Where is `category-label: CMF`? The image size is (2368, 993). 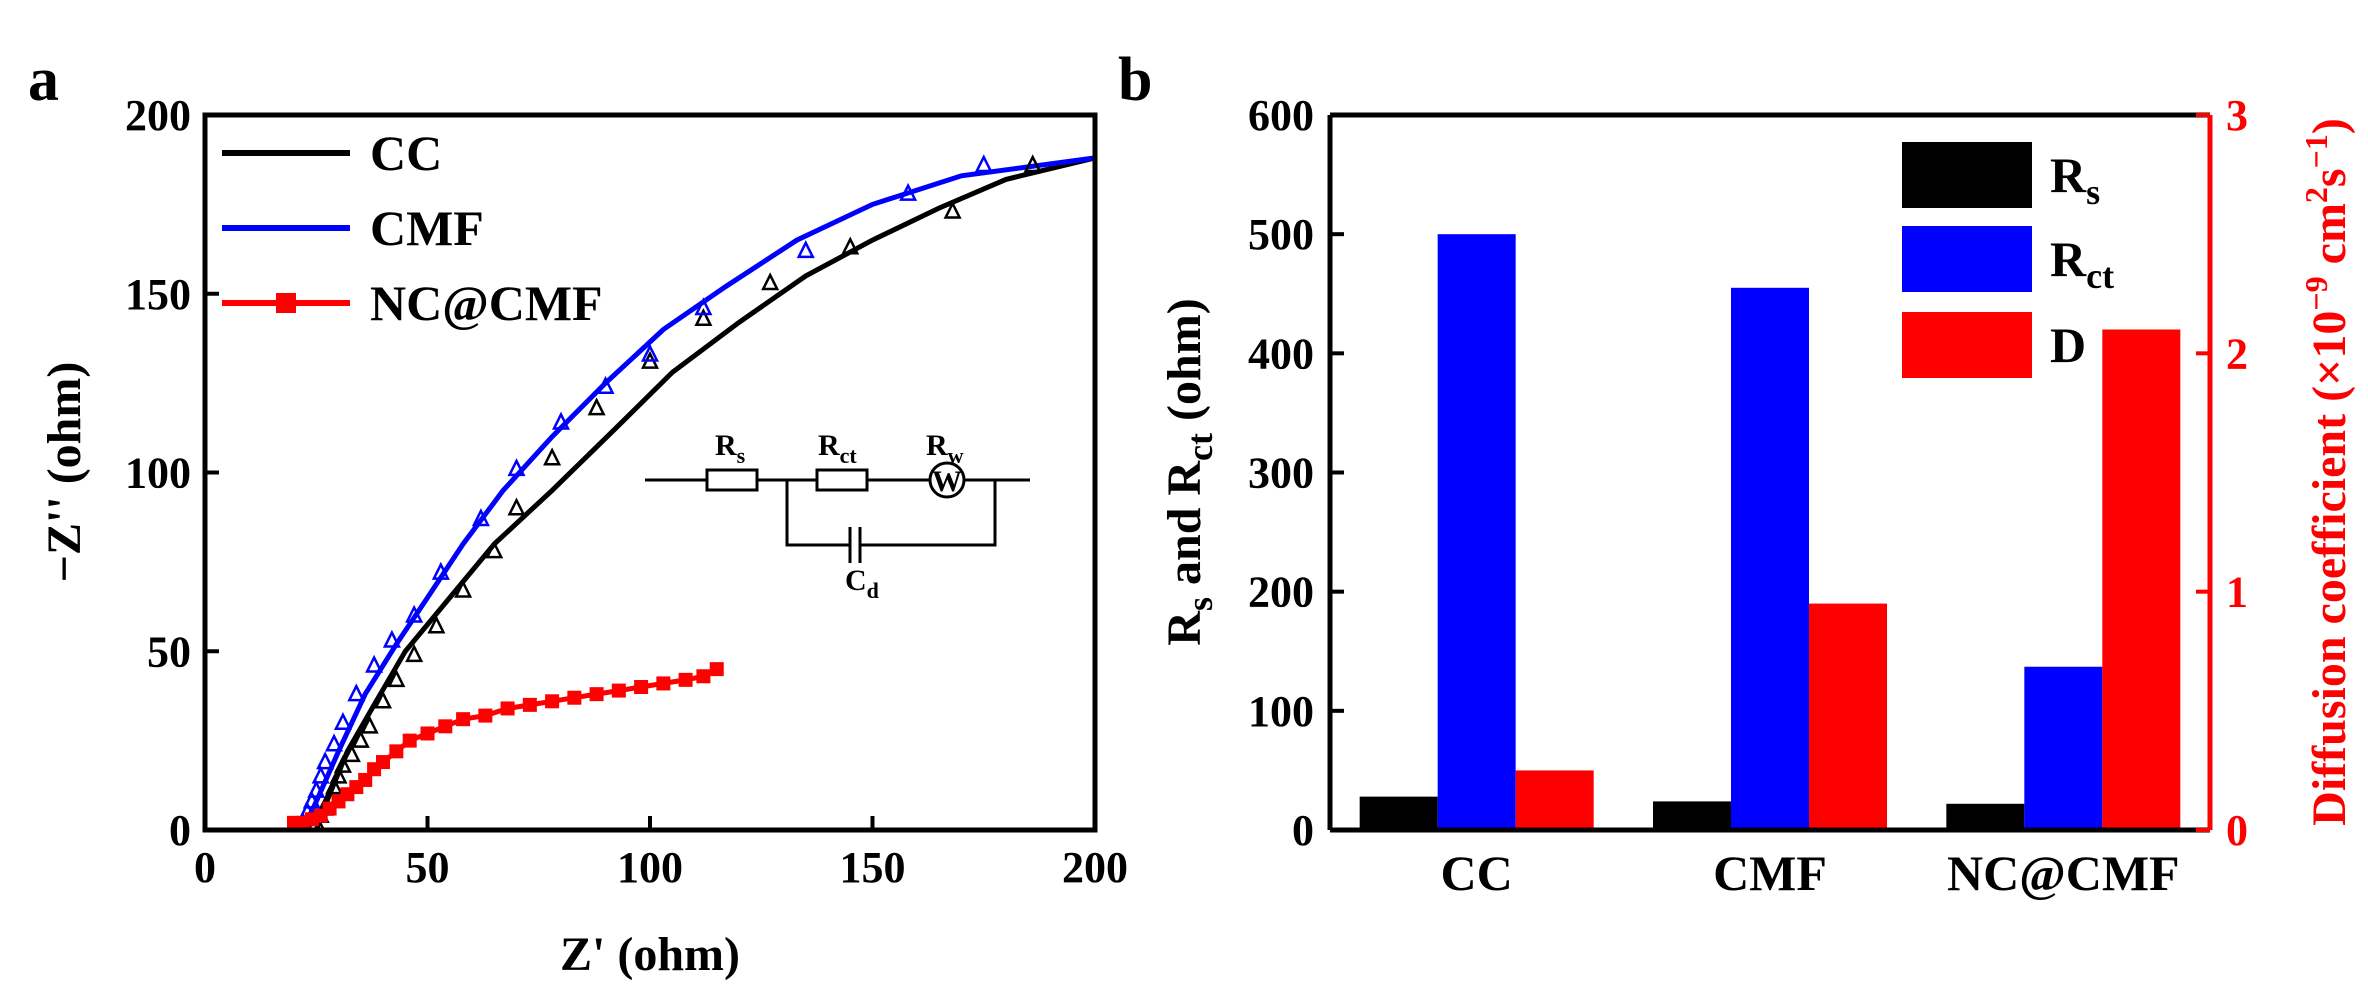 category-label: CMF is located at coordinates (1770, 873).